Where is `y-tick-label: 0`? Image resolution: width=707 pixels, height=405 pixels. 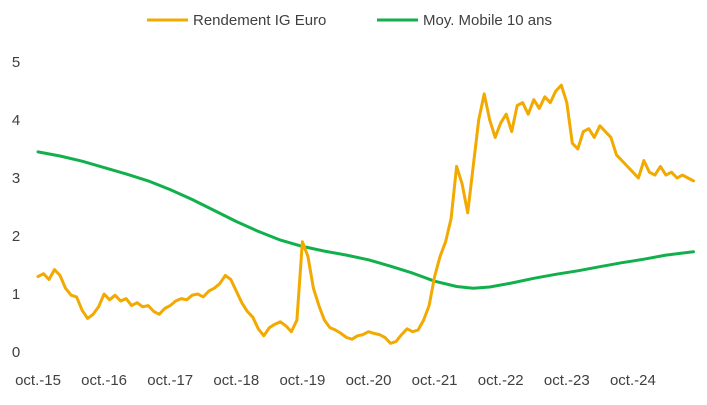 y-tick-label: 0 is located at coordinates (16, 352).